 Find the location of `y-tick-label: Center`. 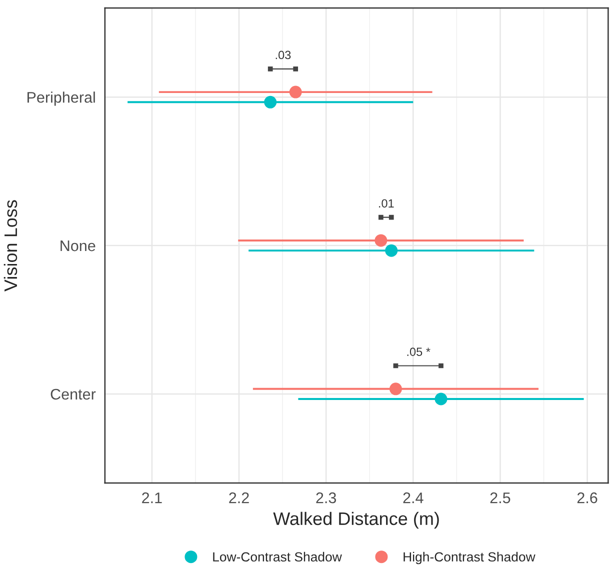

y-tick-label: Center is located at coordinates (73, 394).